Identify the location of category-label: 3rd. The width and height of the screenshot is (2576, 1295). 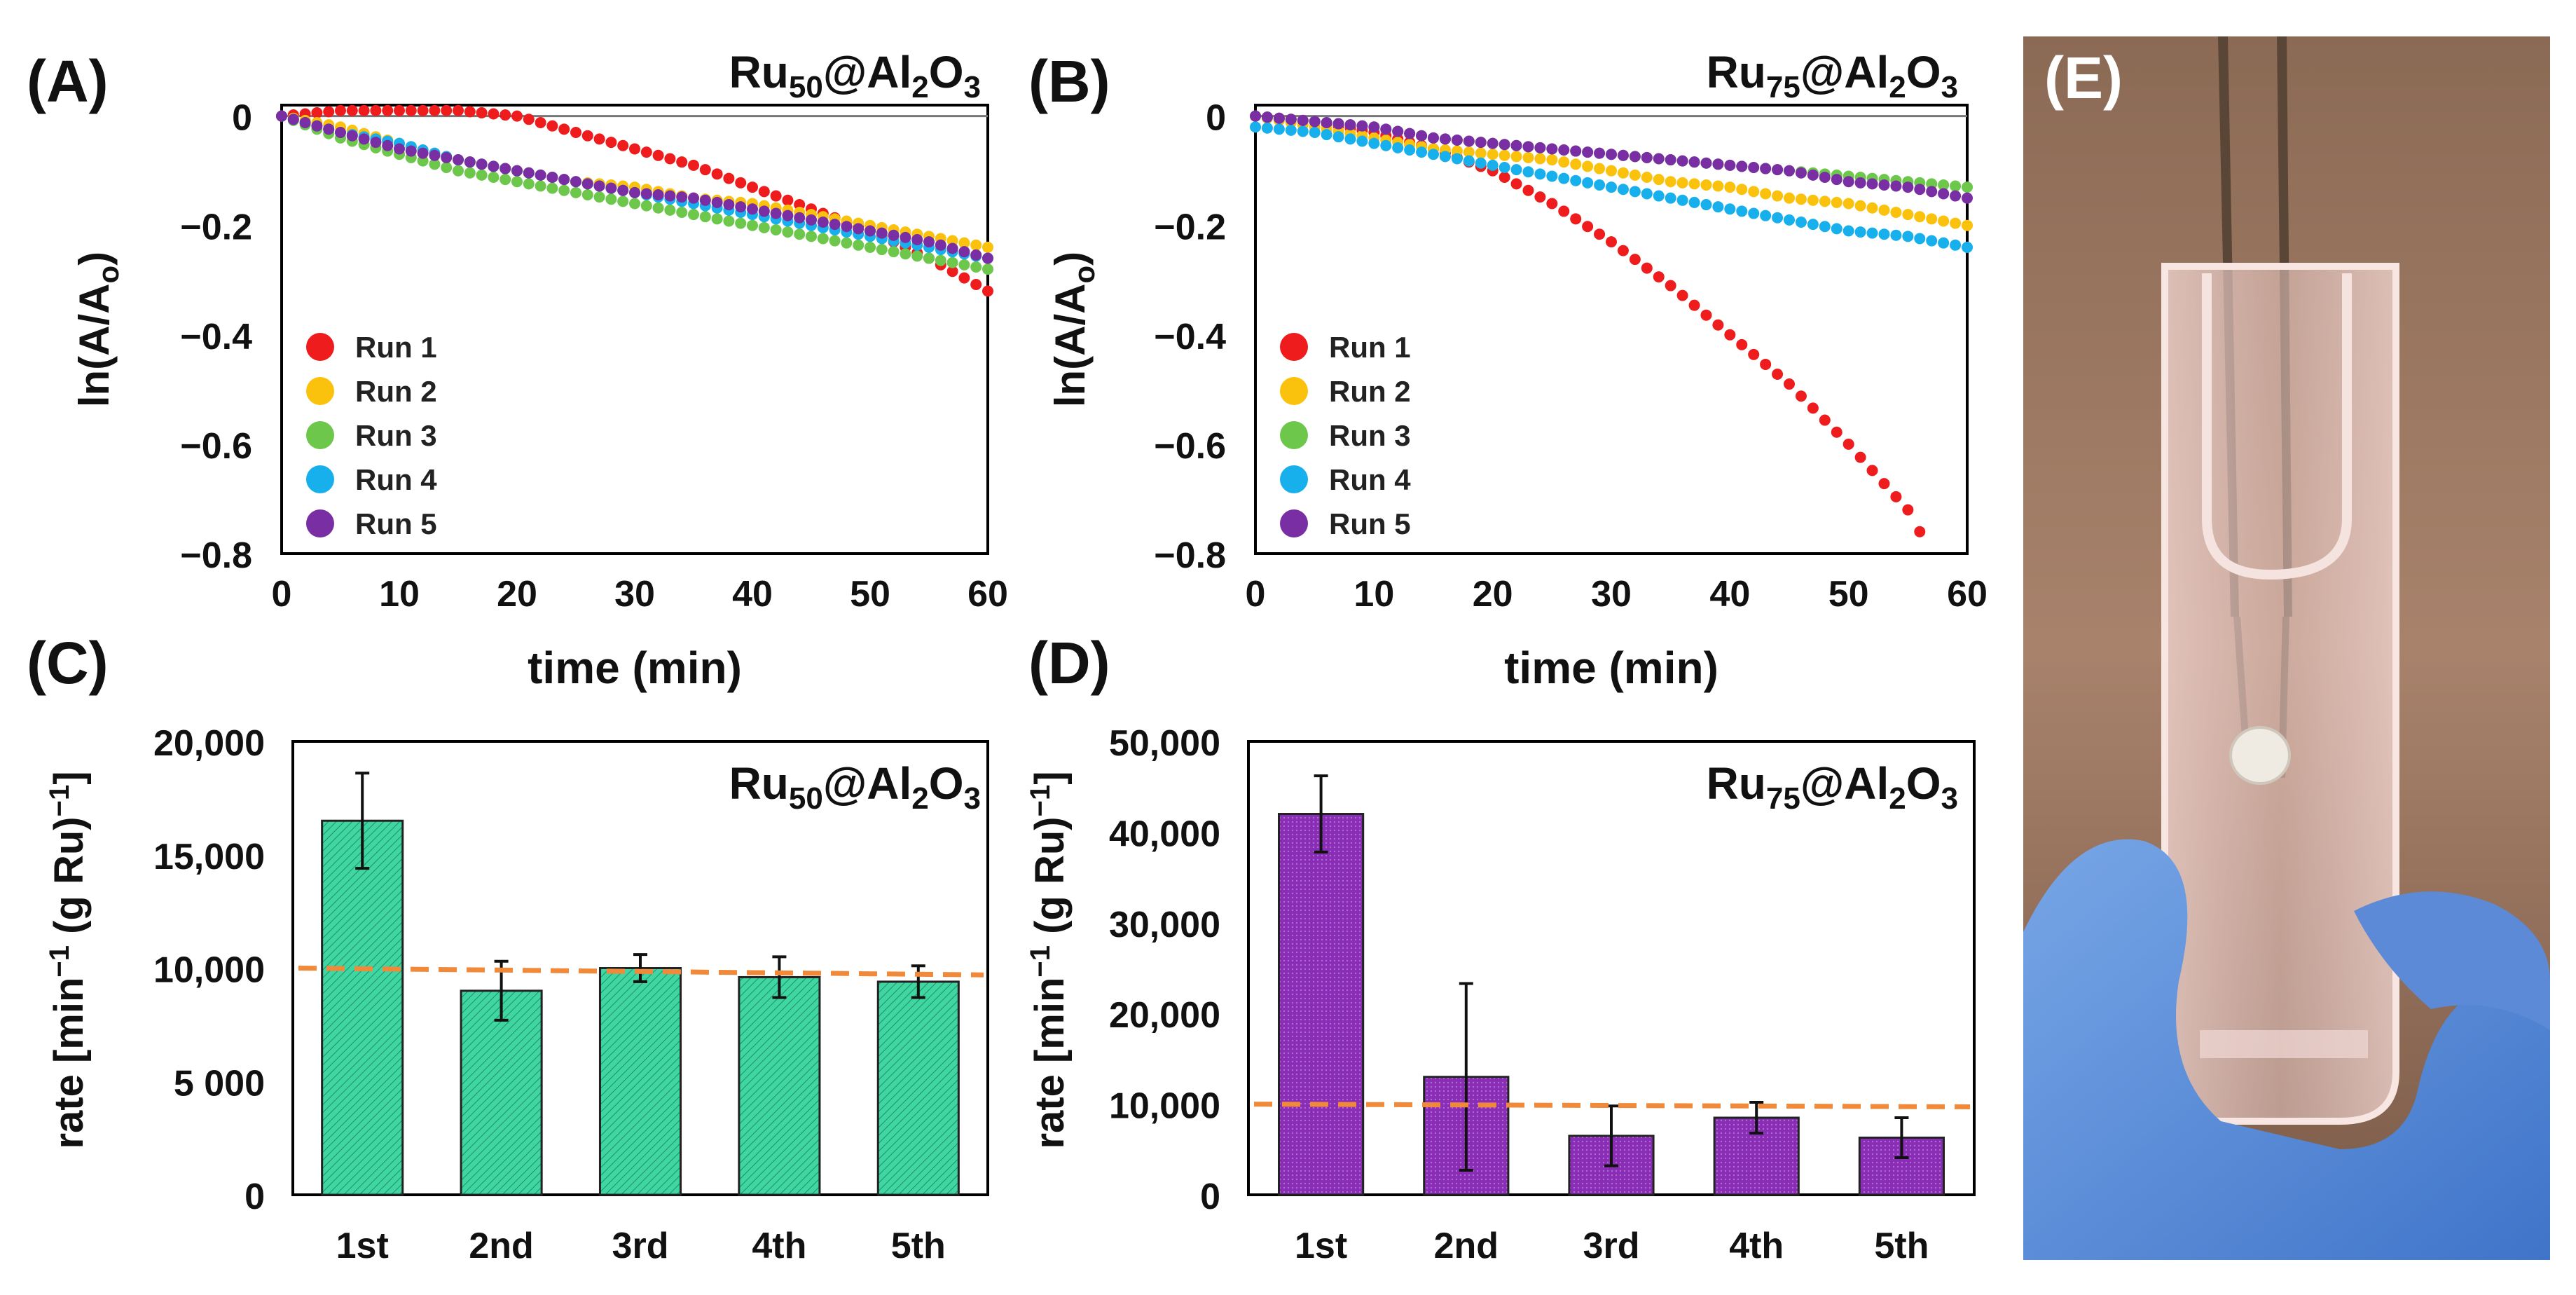
(640, 1246).